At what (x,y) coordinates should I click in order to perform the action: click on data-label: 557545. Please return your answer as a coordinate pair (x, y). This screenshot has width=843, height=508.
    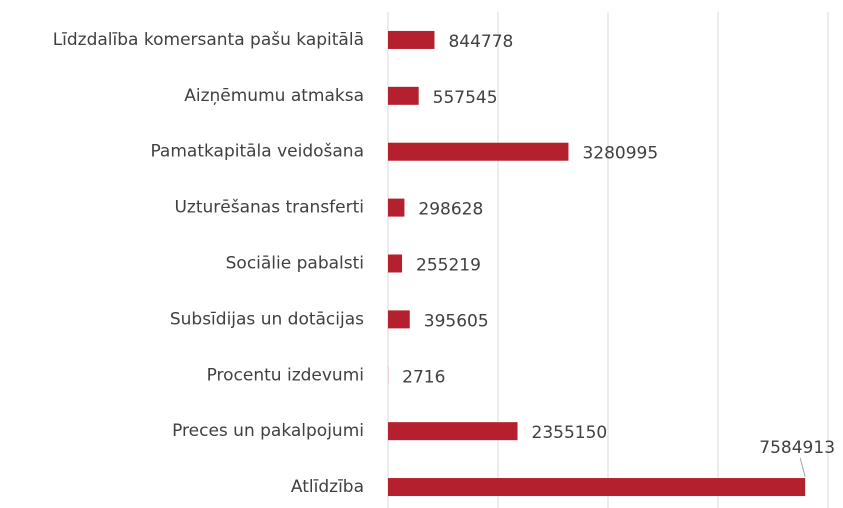
    Looking at the image, I should click on (465, 98).